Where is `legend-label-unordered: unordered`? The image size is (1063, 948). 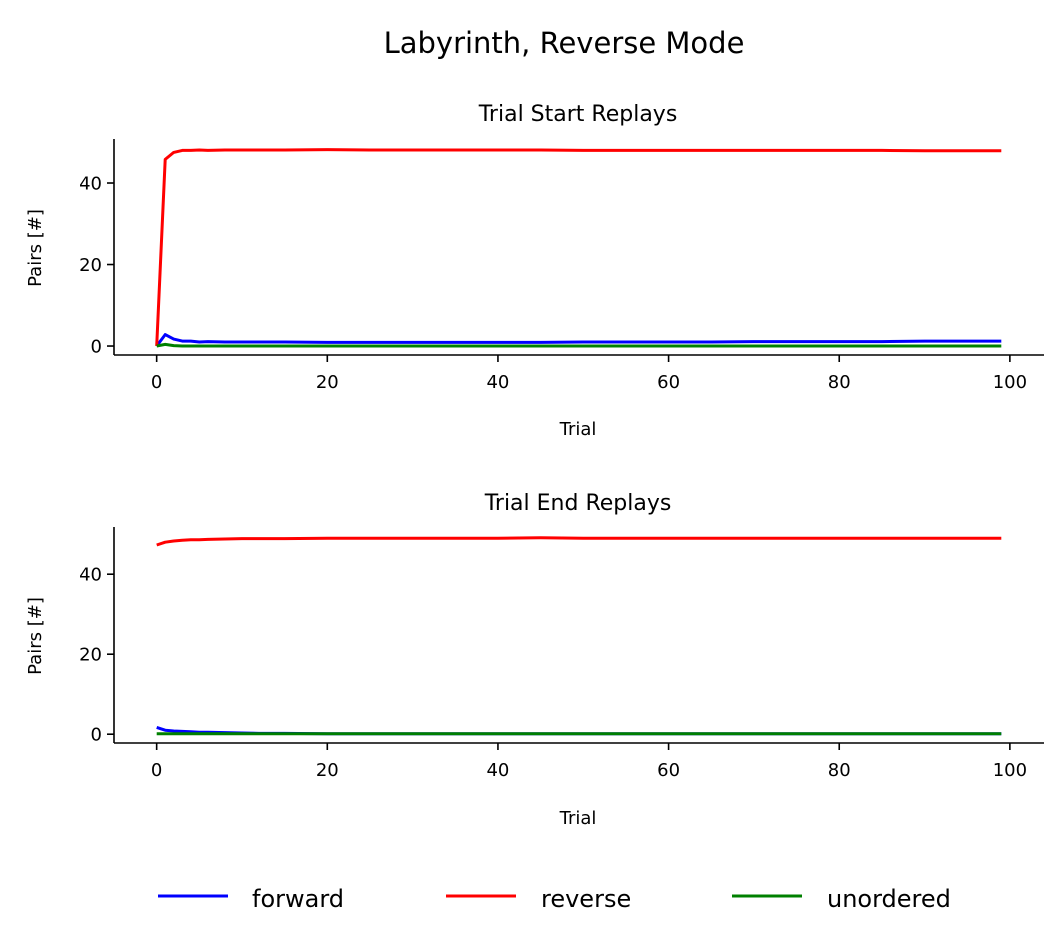 legend-label-unordered: unordered is located at coordinates (889, 899).